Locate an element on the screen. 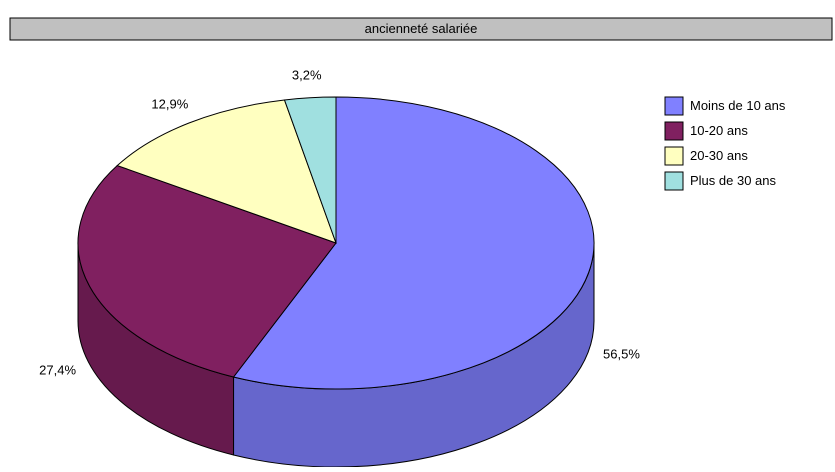 Image resolution: width=835 pixels, height=472 pixels. data-label: 3,2% is located at coordinates (307, 74).